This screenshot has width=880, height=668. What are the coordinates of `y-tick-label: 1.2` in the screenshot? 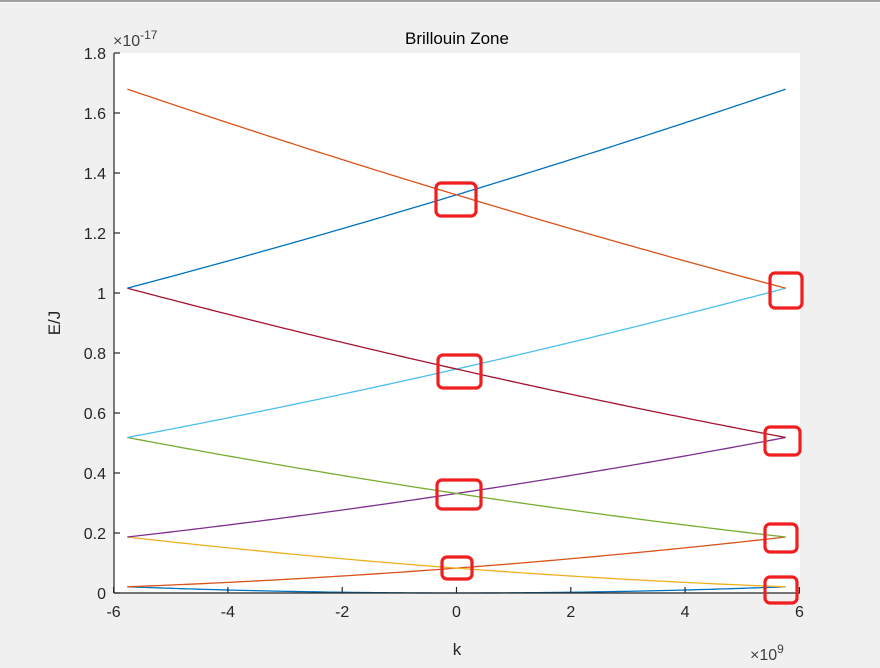 It's located at (95, 234).